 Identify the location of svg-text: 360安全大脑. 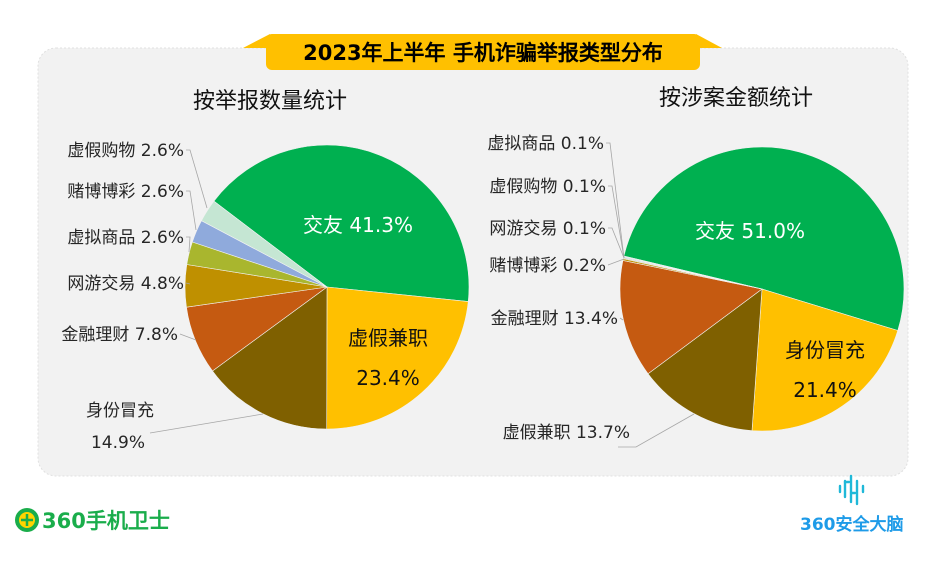
(852, 524).